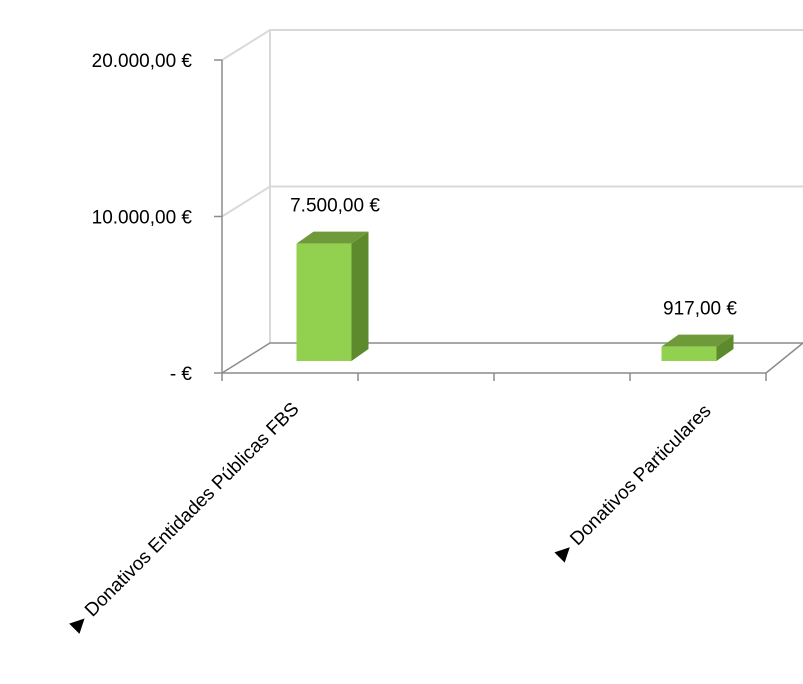 This screenshot has height=684, width=803. What do you see at coordinates (142, 61) in the screenshot?
I see `y-tick-label: 20.000,00 €` at bounding box center [142, 61].